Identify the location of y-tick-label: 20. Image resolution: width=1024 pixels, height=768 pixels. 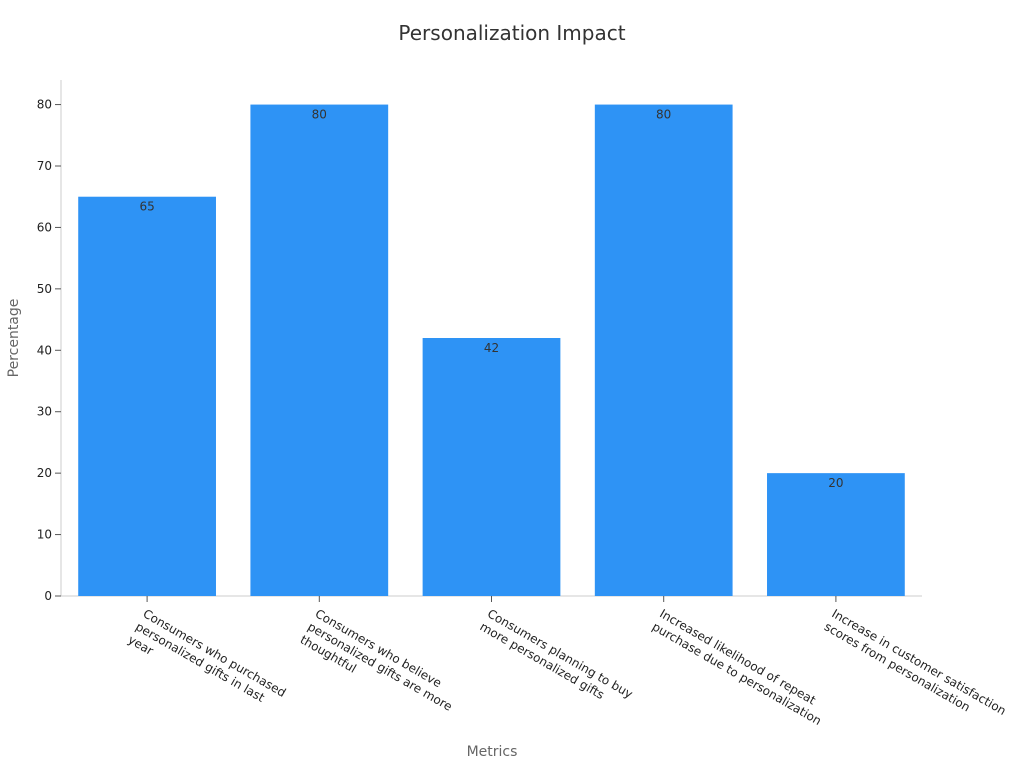
(44, 473).